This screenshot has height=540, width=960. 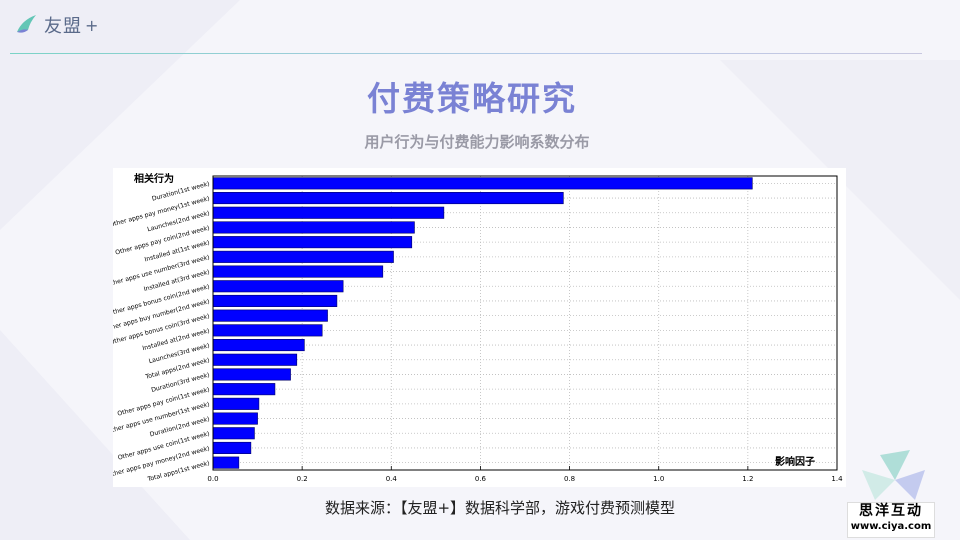 I want to click on y-axis-title: 相关行为, so click(x=154, y=178).